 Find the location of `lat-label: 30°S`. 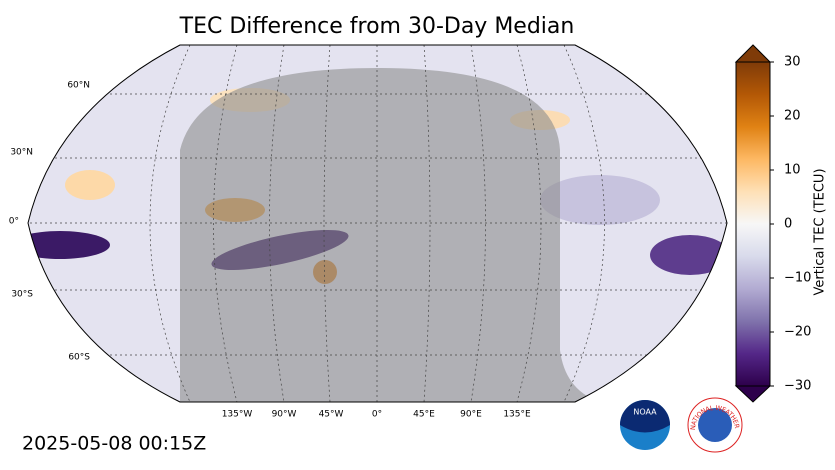

lat-label: 30°S is located at coordinates (22, 295).